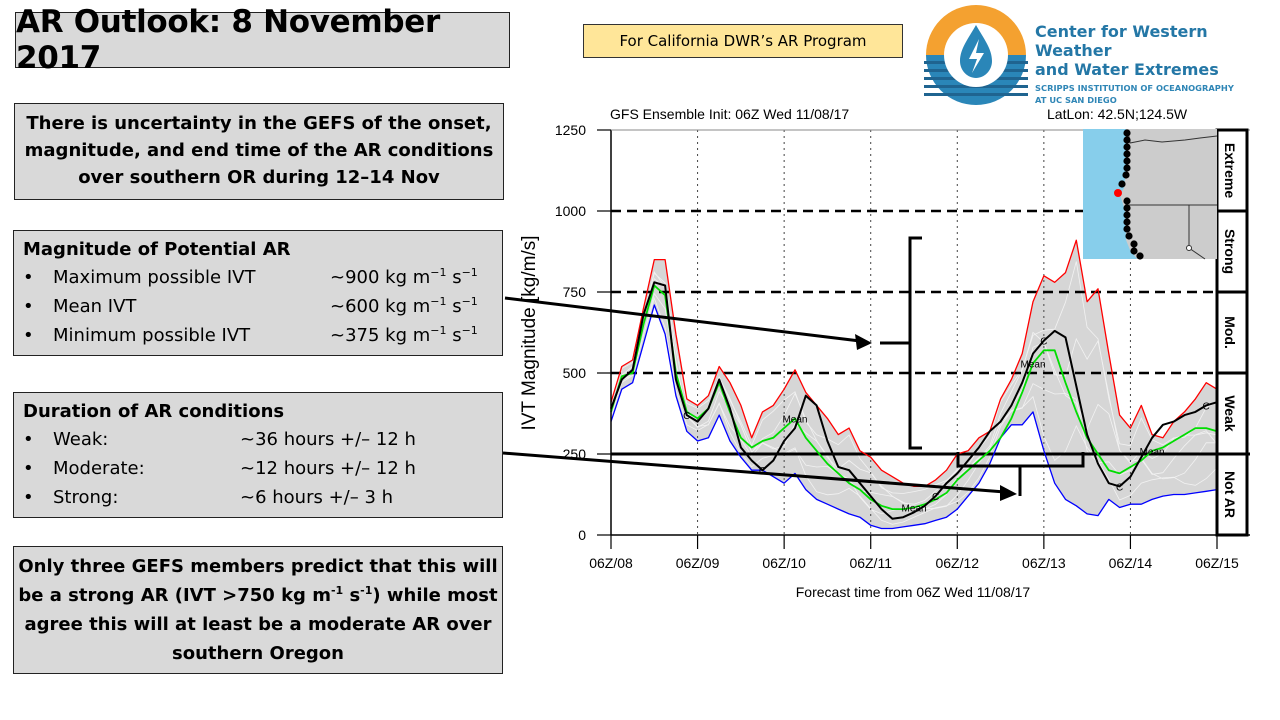 This screenshot has width=1280, height=720. What do you see at coordinates (1121, 41) in the screenshot?
I see `org-name-line: Center for Western Weather` at bounding box center [1121, 41].